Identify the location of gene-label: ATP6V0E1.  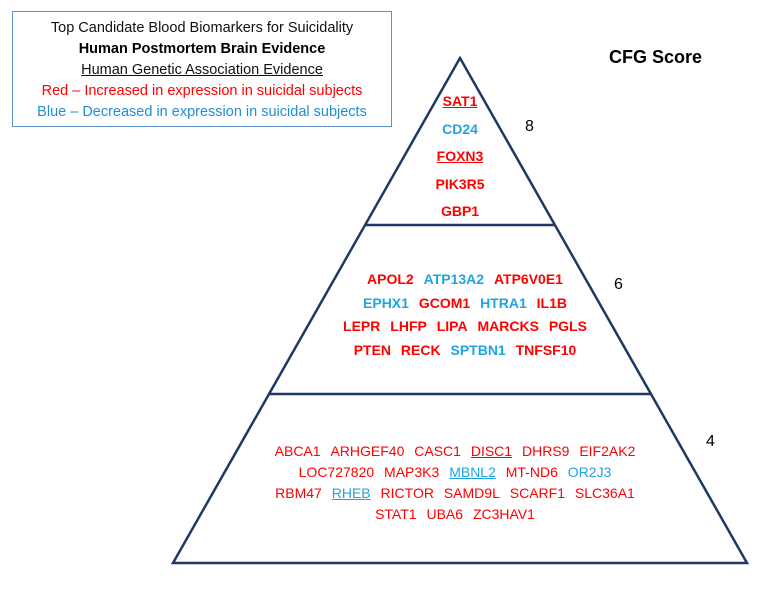
(528, 279).